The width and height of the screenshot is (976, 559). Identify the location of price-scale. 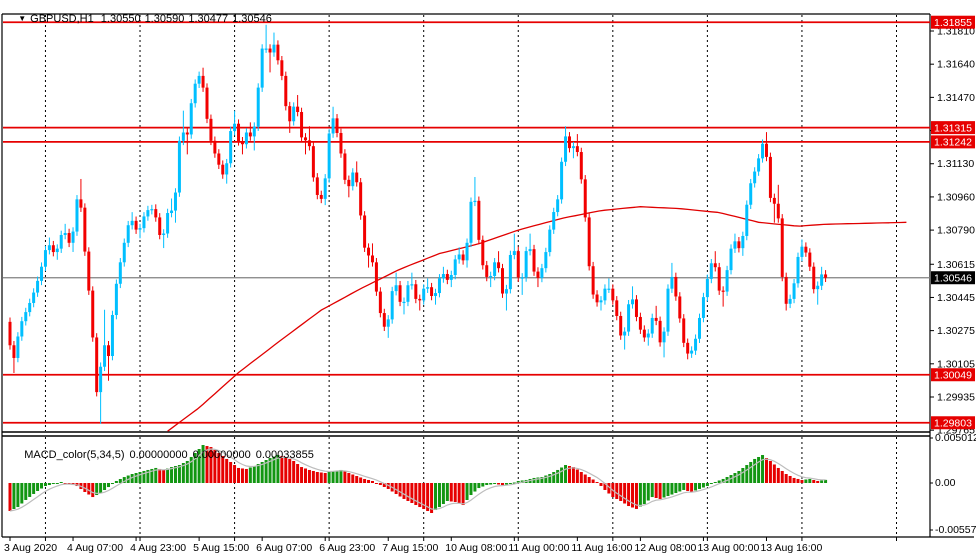
(953, 275).